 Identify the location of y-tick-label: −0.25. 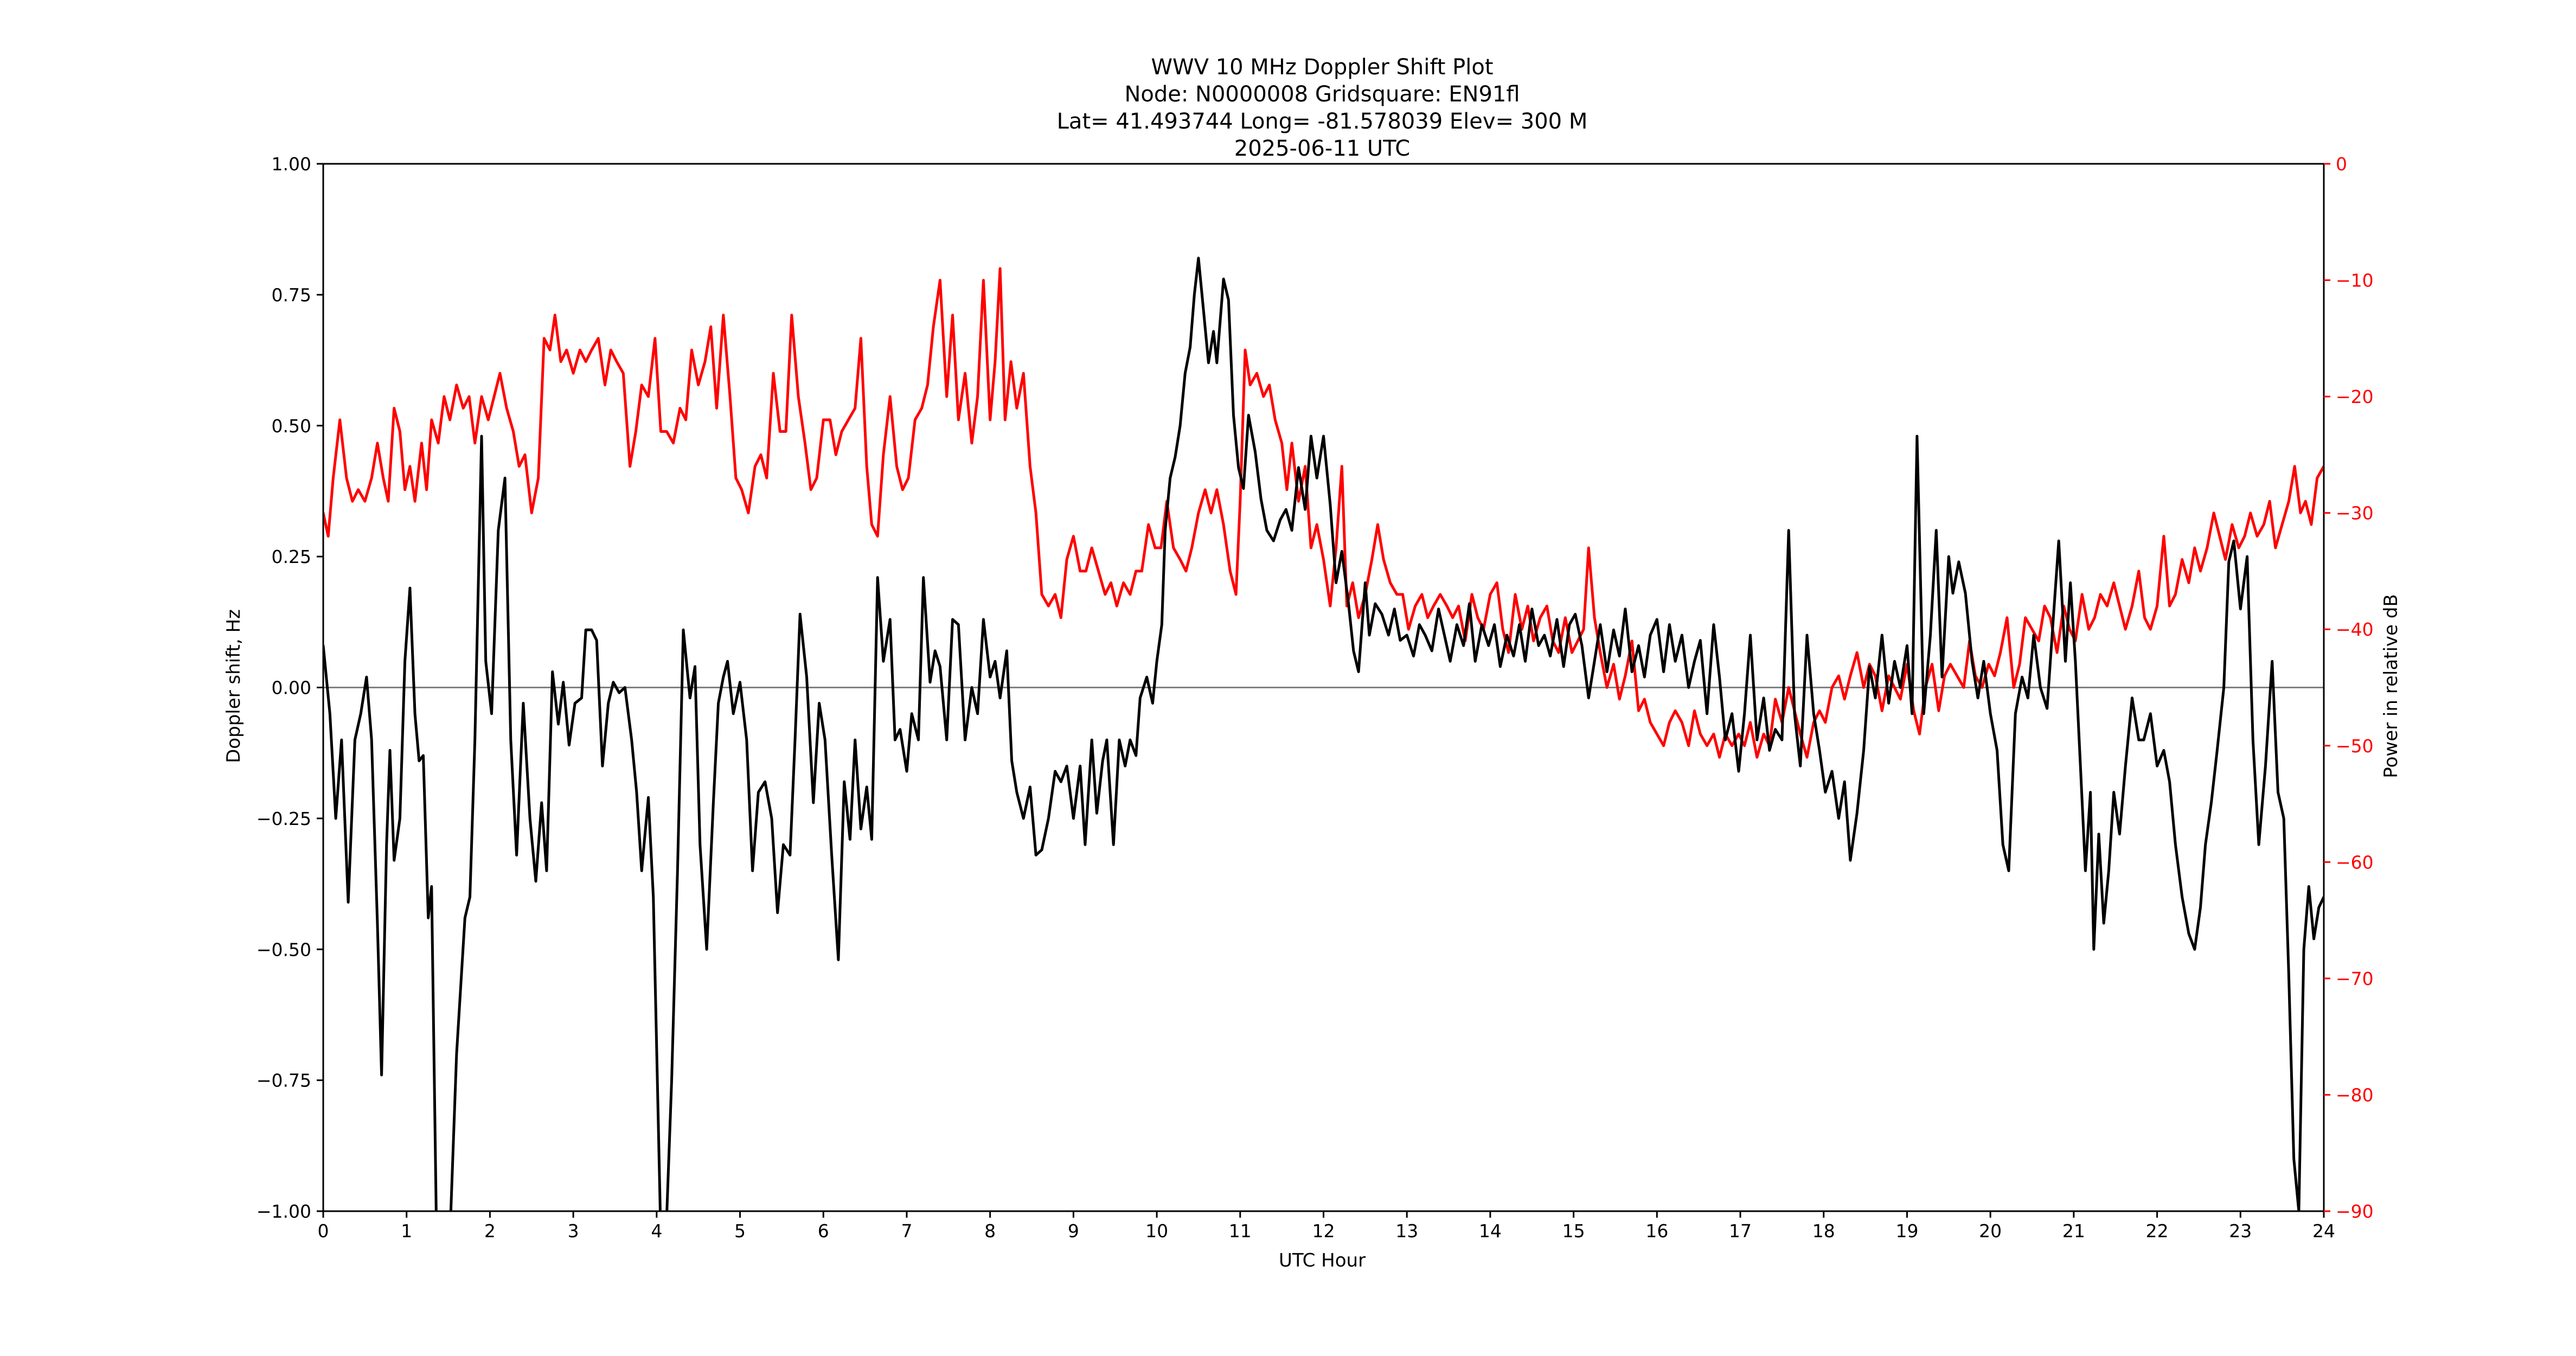
(284, 818).